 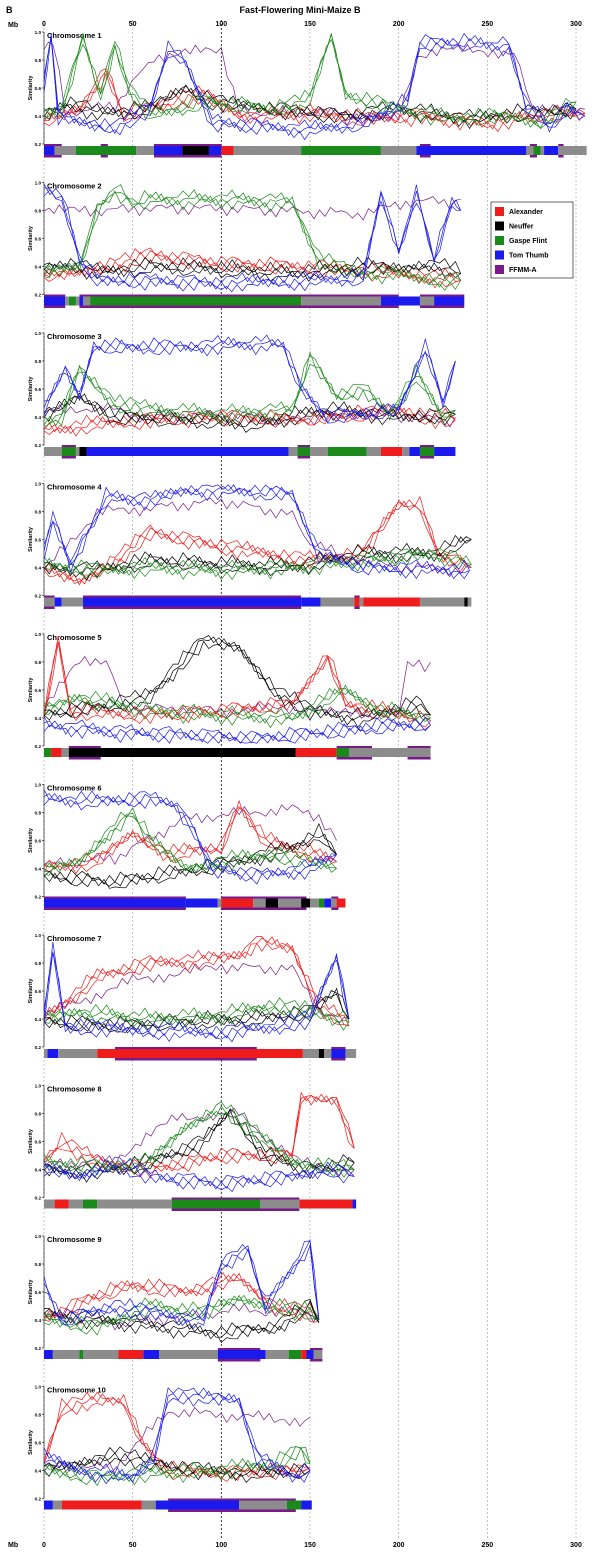 I want to click on series-line-ffmm-a, so click(x=196, y=993).